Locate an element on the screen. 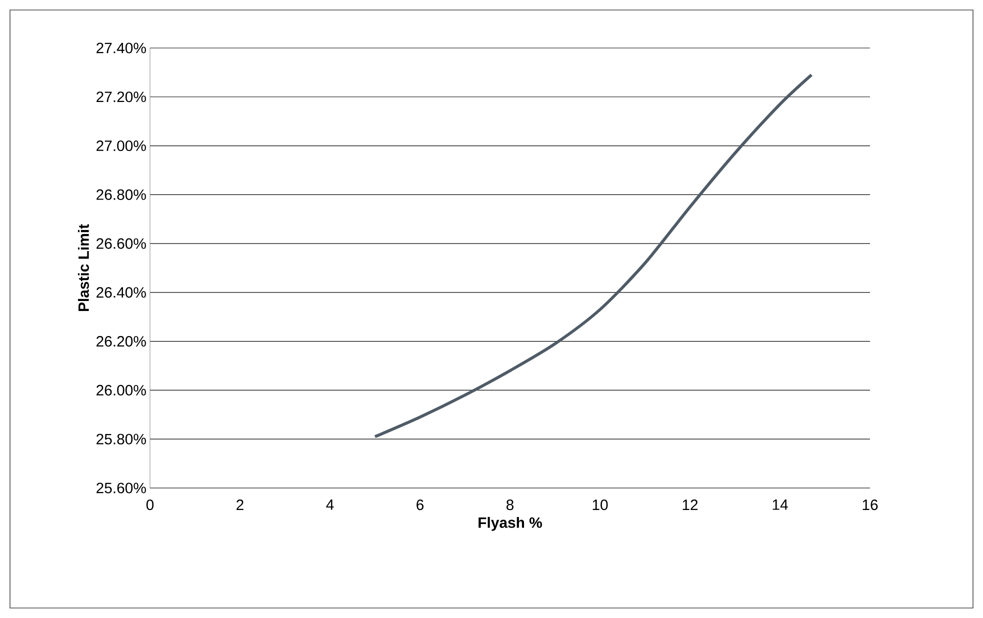  y-tick-label: 27.40% is located at coordinates (121, 48).